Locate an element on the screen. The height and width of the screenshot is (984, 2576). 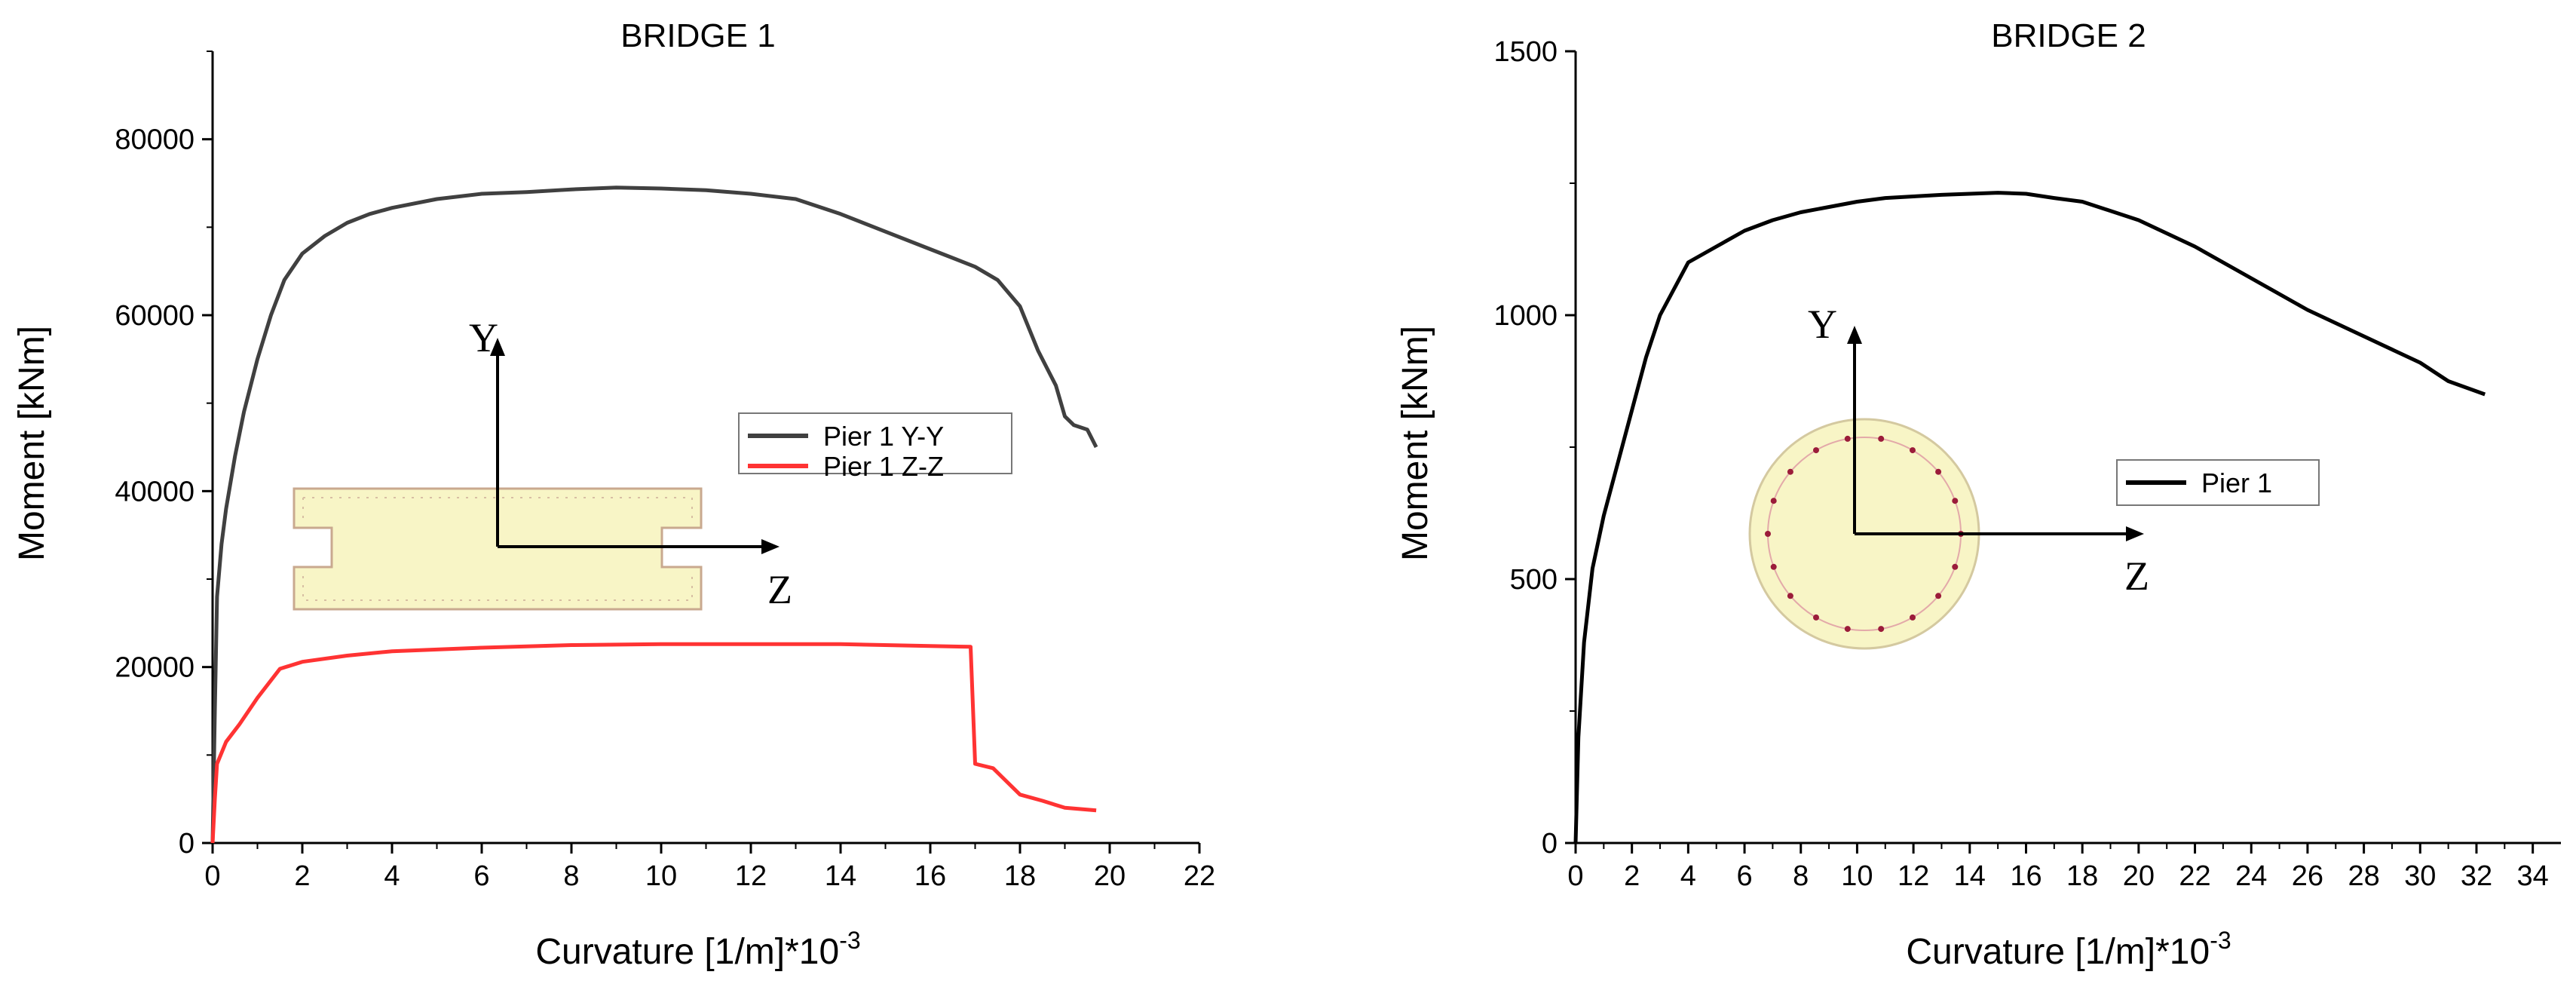
x-tick-label: 24 is located at coordinates (2251, 876).